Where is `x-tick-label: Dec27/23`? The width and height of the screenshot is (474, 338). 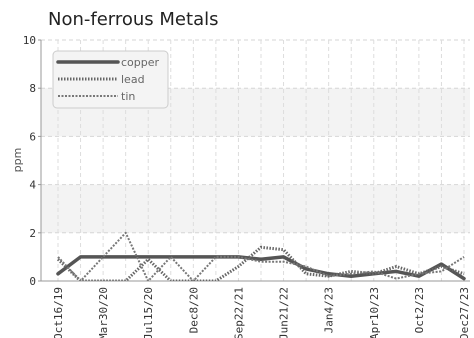
x-tick-label: Dec27/23 is located at coordinates (464, 312).